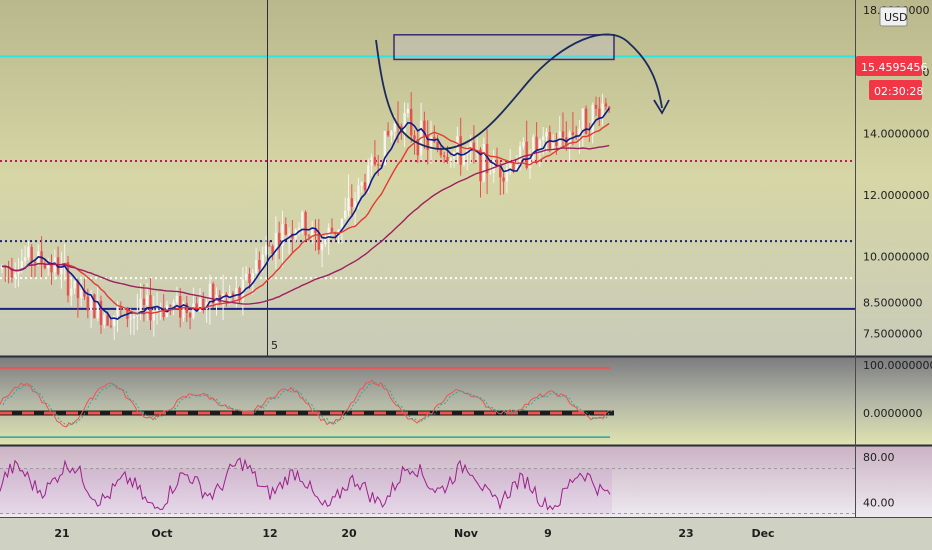 The width and height of the screenshot is (932, 550). What do you see at coordinates (61, 533) in the screenshot?
I see `time-axis-tick-label: 21` at bounding box center [61, 533].